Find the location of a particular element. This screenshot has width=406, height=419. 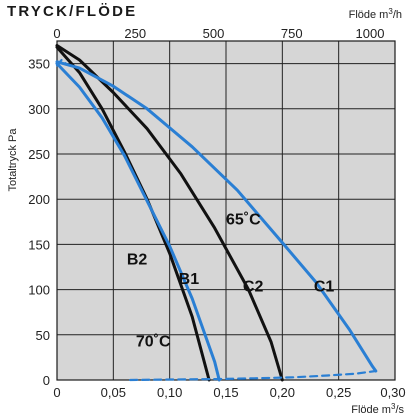

x-tick-label: 0,25 is located at coordinates (338, 392).